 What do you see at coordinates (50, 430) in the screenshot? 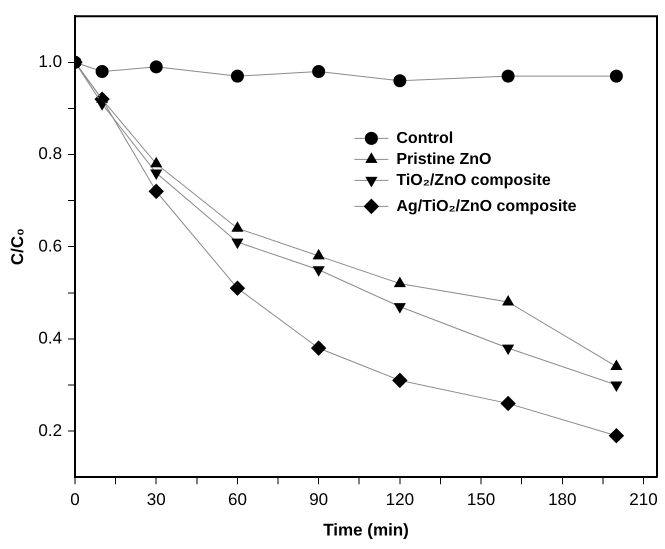
I see `y-tick-label: 0.2` at bounding box center [50, 430].